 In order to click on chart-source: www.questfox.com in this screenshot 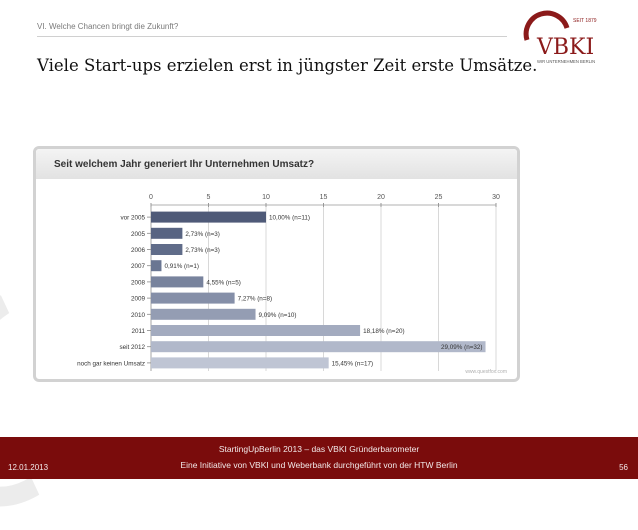, I will do `click(486, 372)`.